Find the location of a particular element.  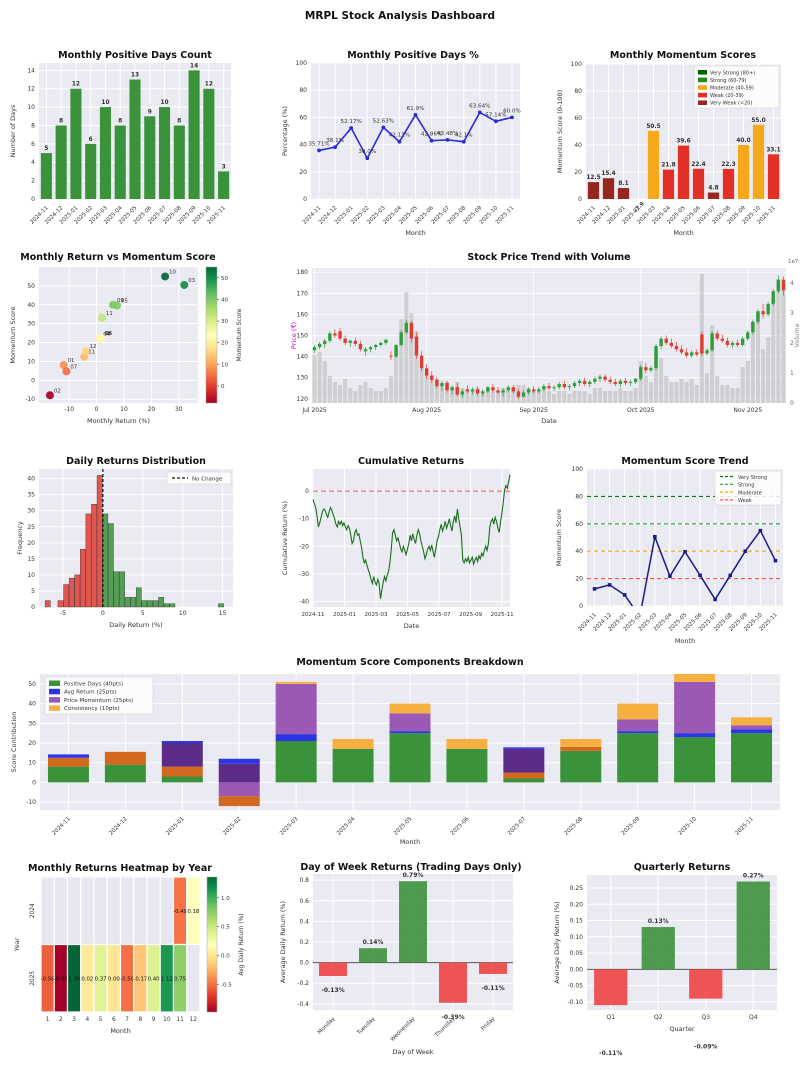

svg-text: -0.5 is located at coordinates (226, 985).